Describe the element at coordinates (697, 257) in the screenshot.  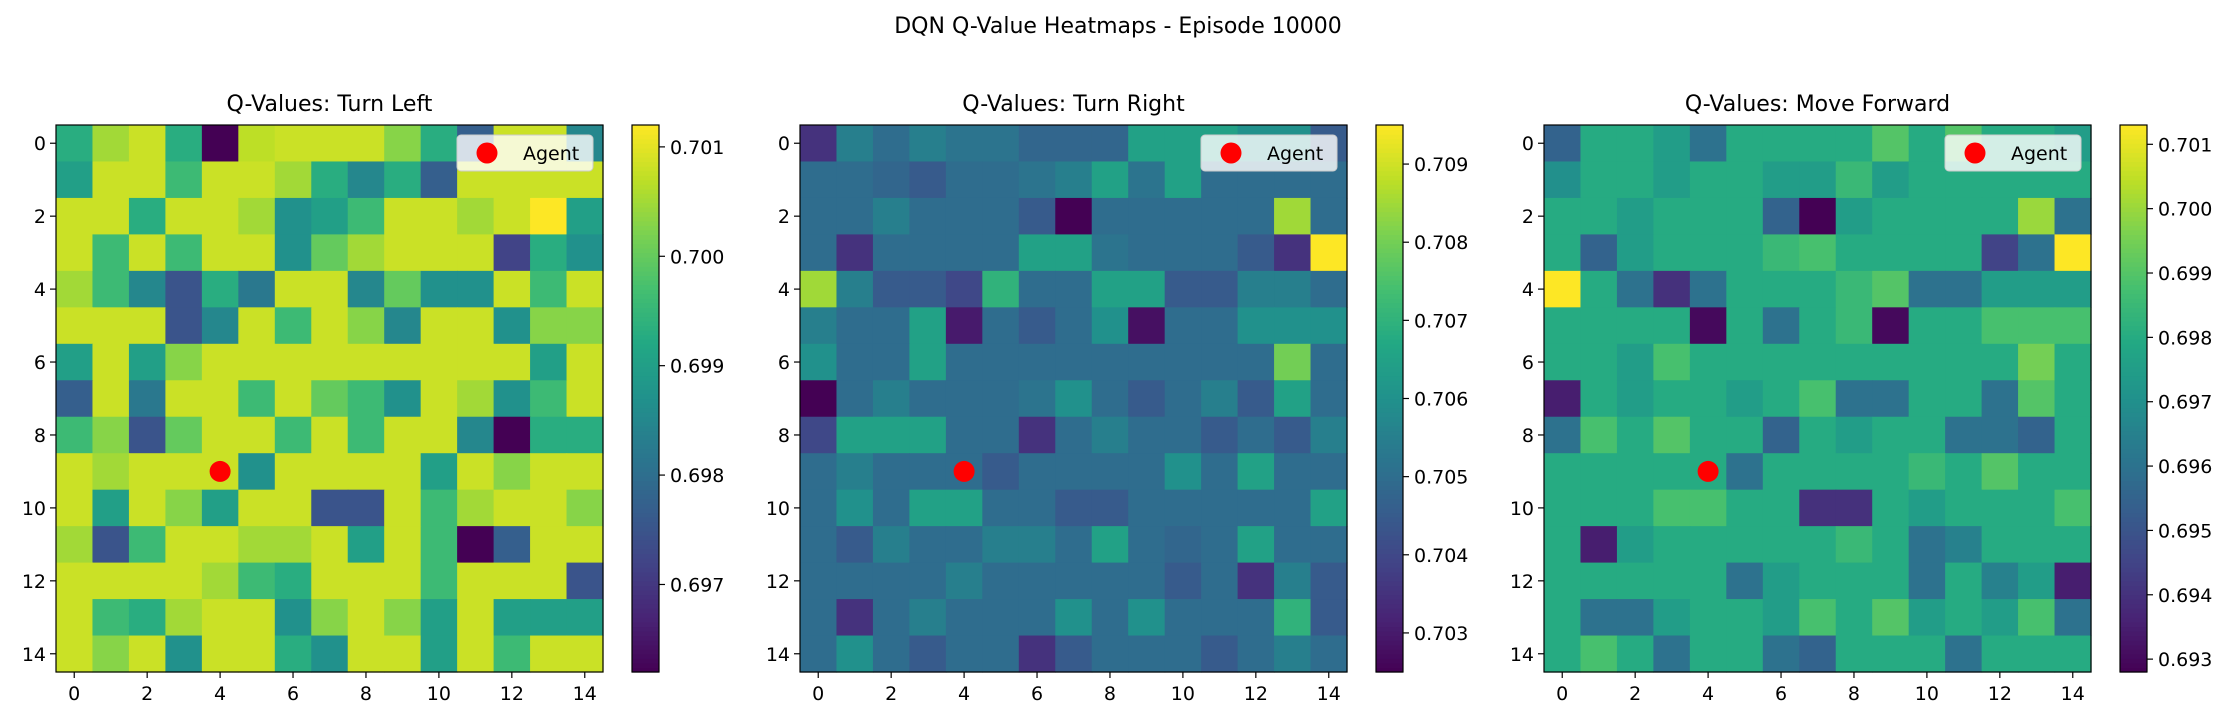
I see `colorbar-tick-label: 0.700` at that location.